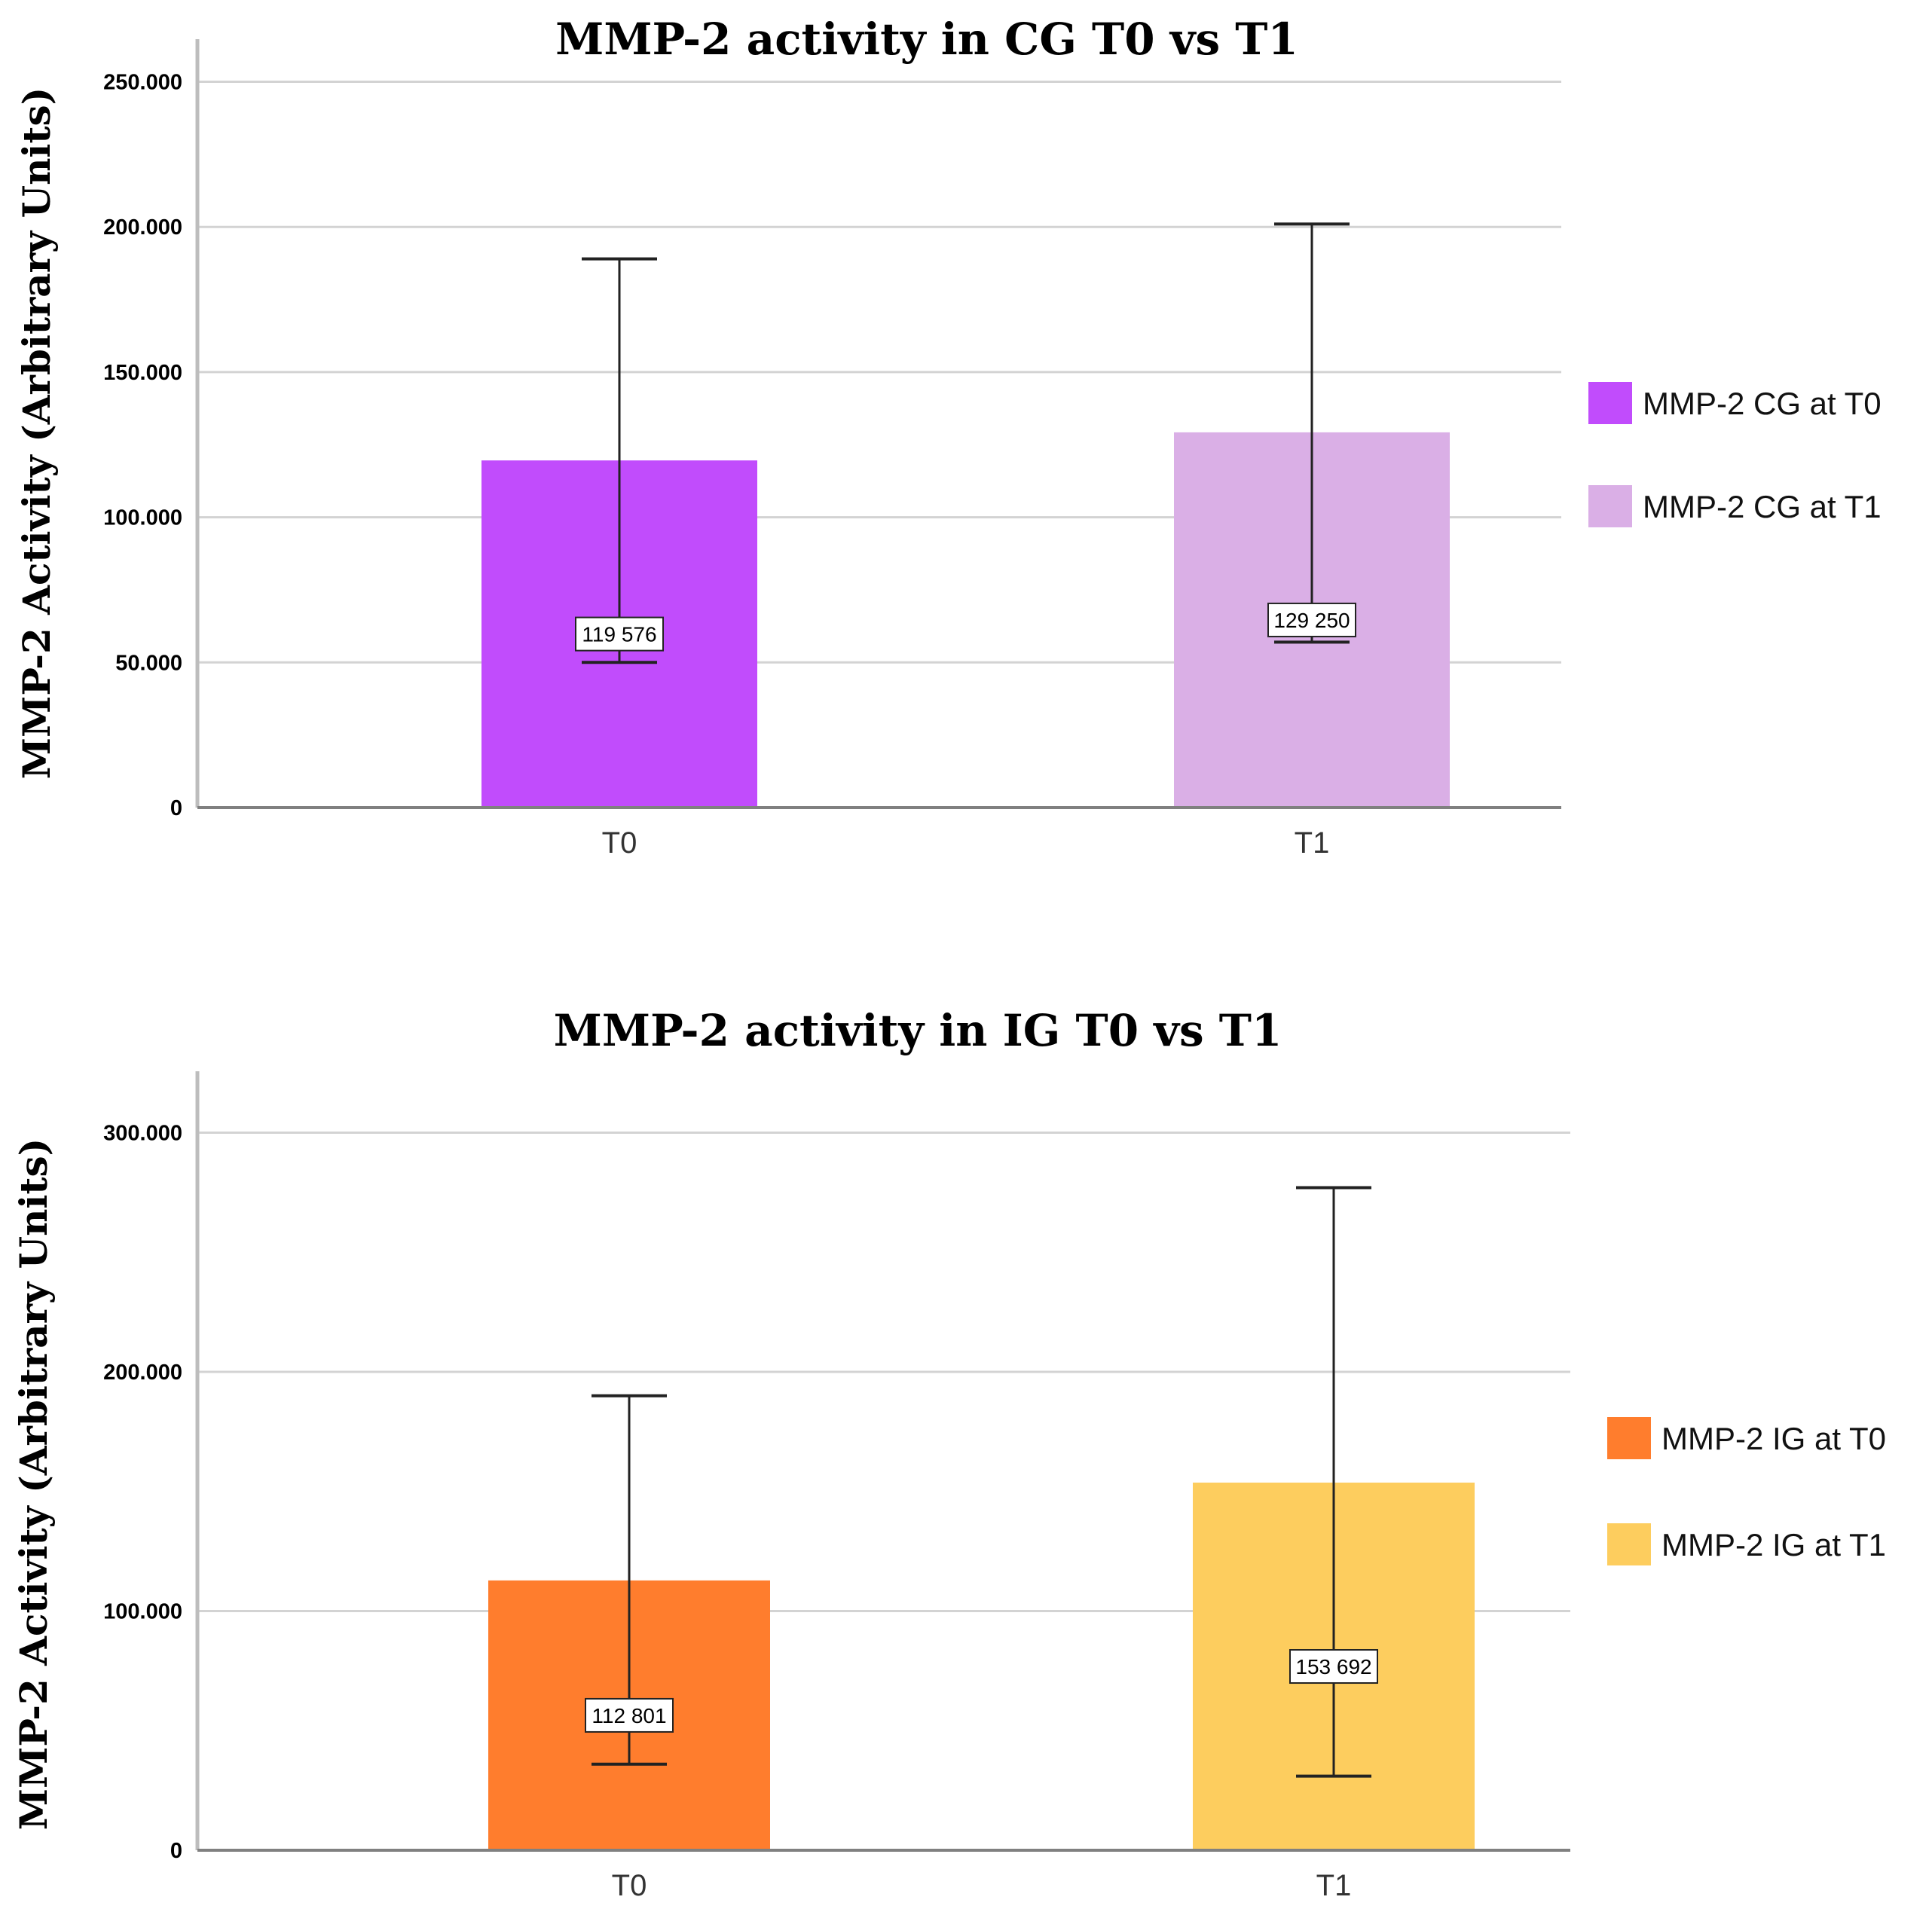 The height and width of the screenshot is (1909, 1932). I want to click on chart-cg-ytick-label: 250.000, so click(142, 83).